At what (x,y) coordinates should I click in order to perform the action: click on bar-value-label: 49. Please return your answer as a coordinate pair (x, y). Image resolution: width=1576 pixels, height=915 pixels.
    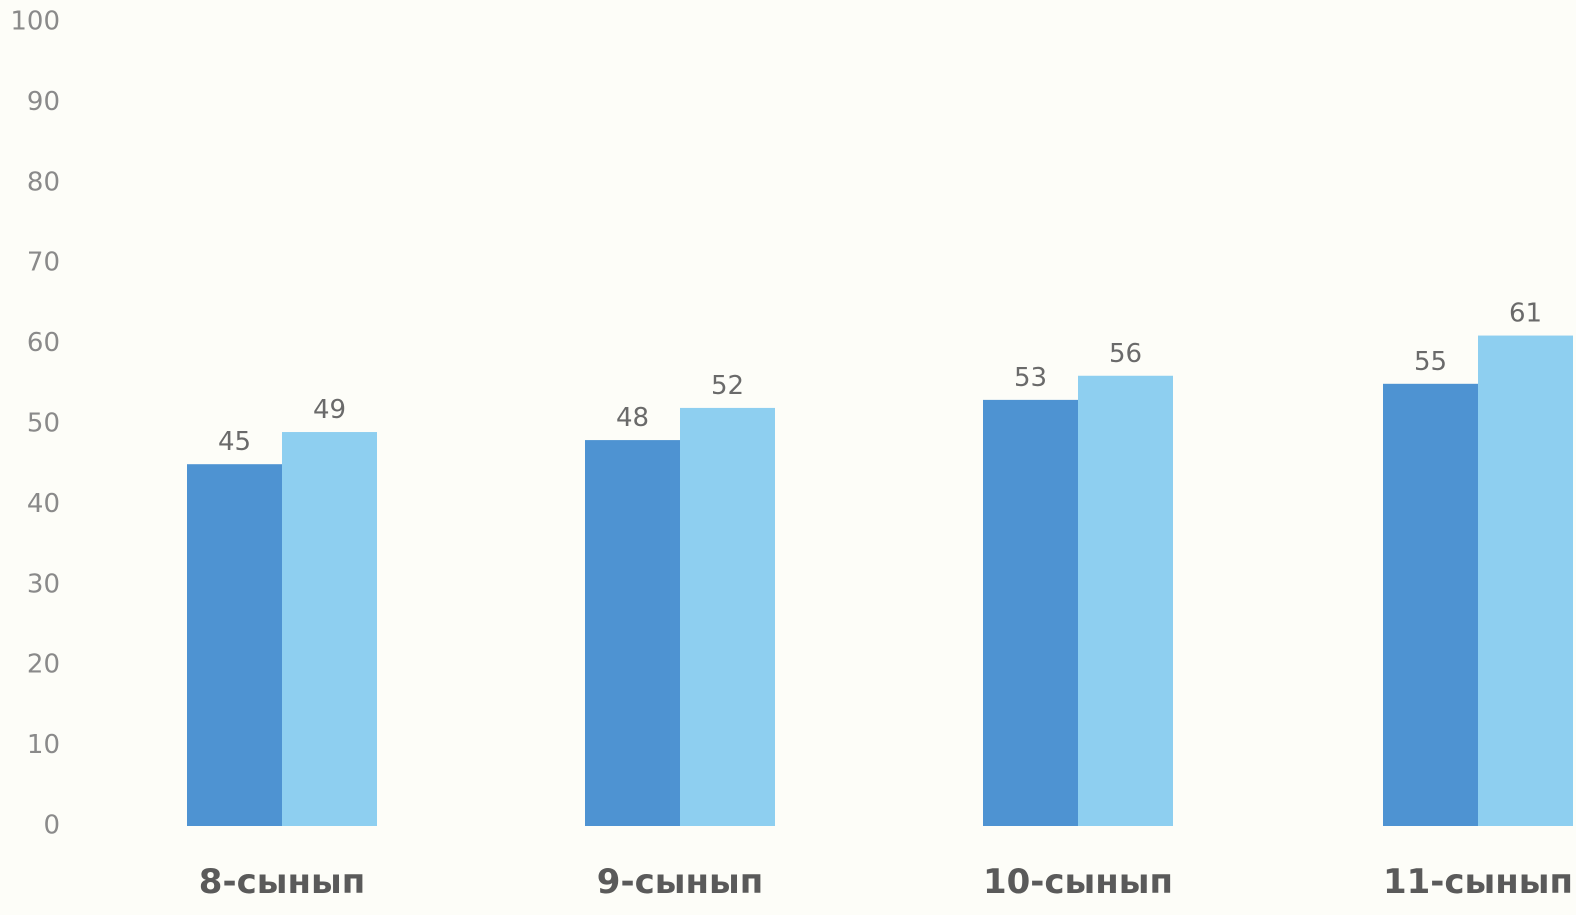
    Looking at the image, I should click on (329, 410).